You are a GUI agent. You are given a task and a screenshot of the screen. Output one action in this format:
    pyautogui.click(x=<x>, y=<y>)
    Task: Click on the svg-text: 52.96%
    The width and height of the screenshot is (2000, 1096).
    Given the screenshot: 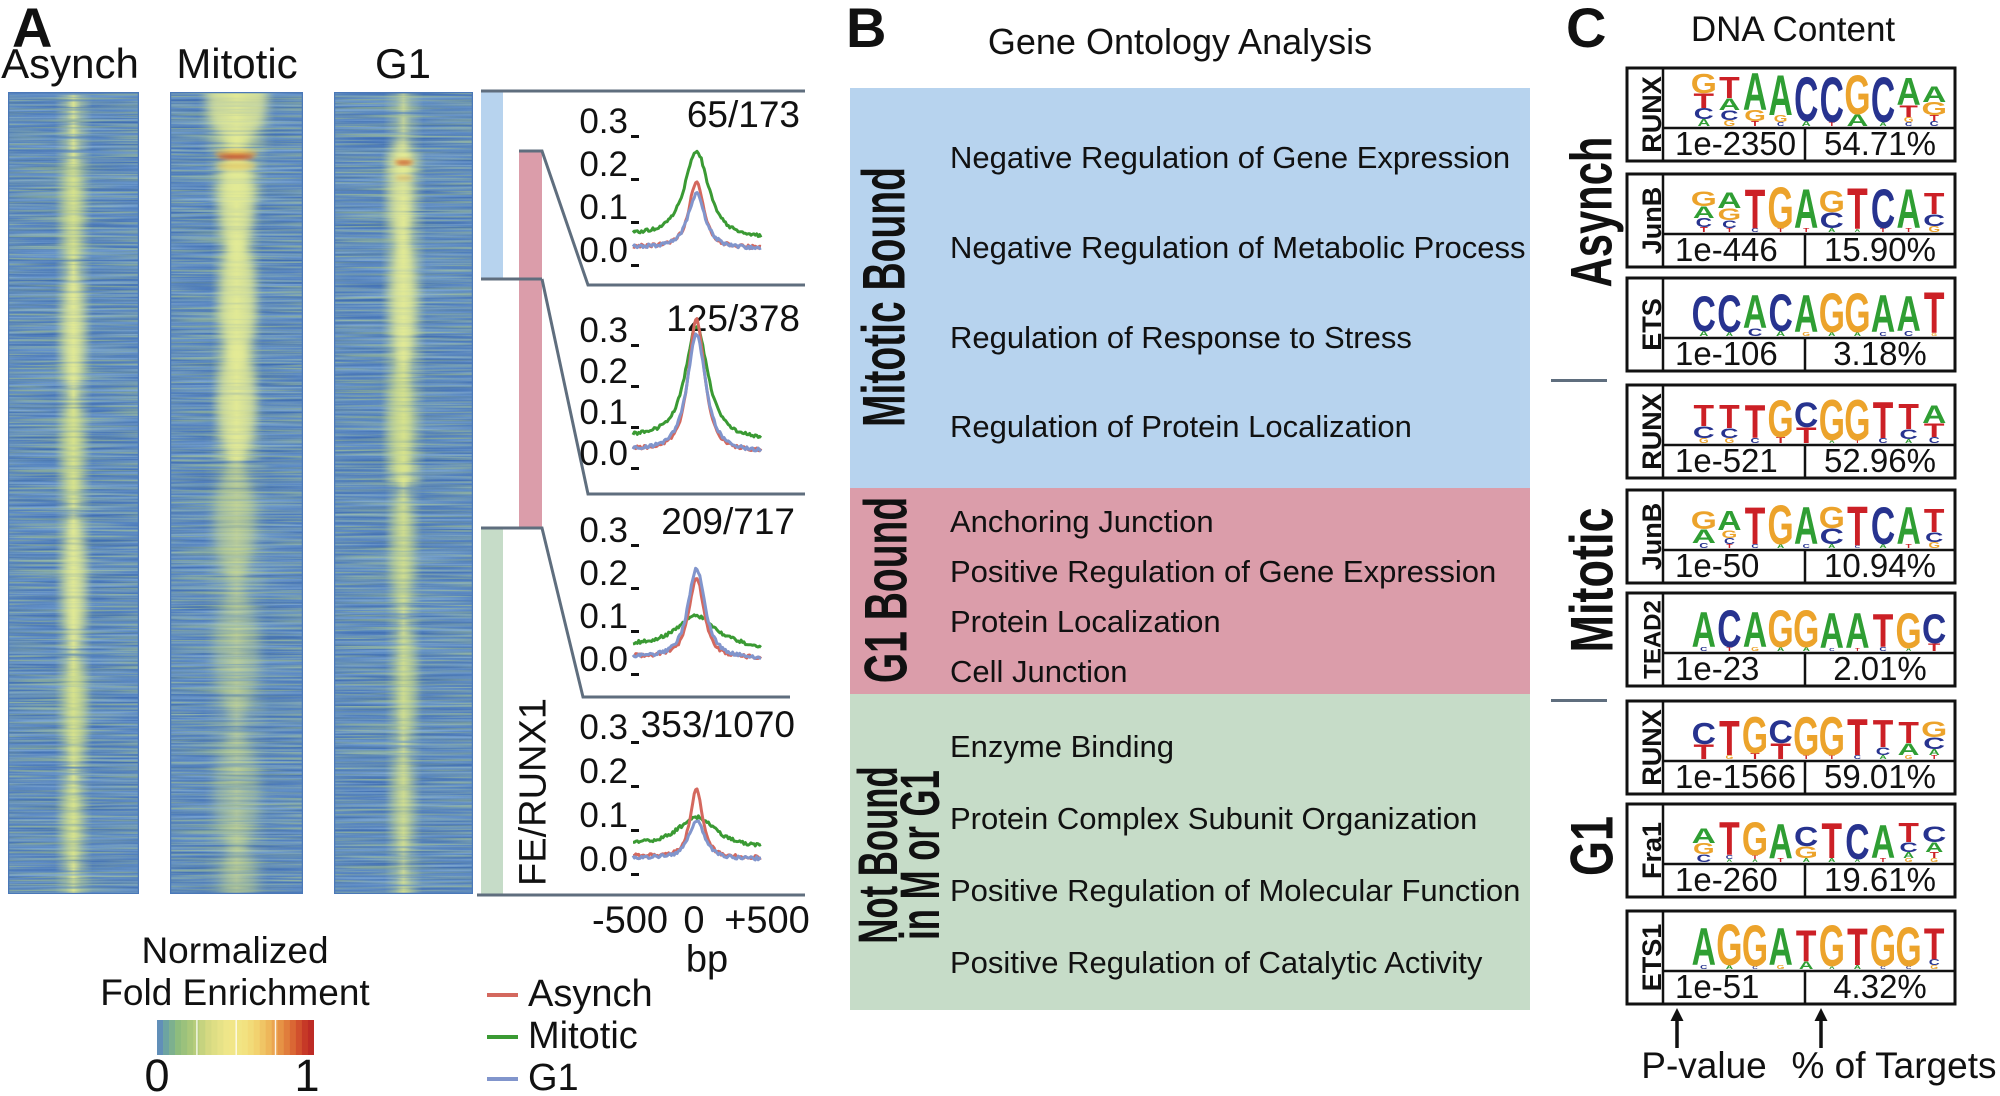 What is the action you would take?
    pyautogui.click(x=1880, y=460)
    